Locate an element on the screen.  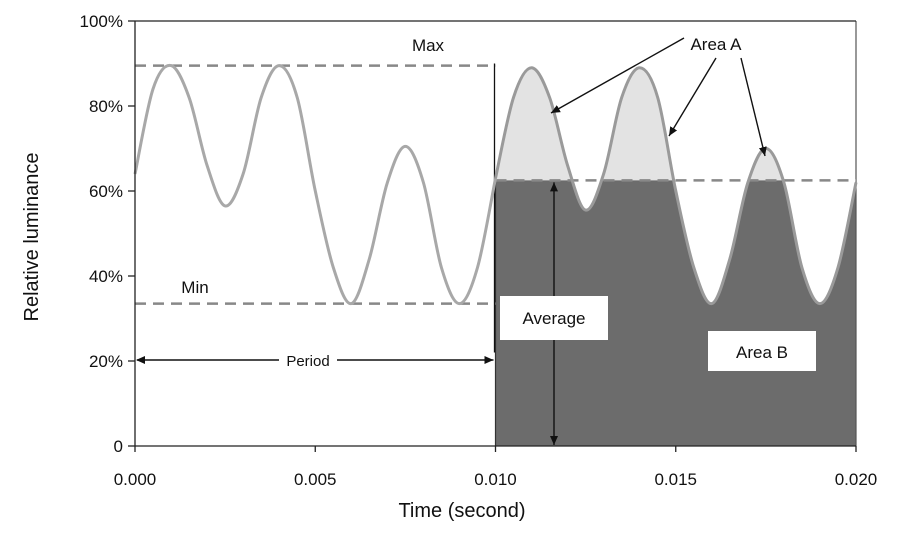
area-b-label: Area B is located at coordinates (762, 352).